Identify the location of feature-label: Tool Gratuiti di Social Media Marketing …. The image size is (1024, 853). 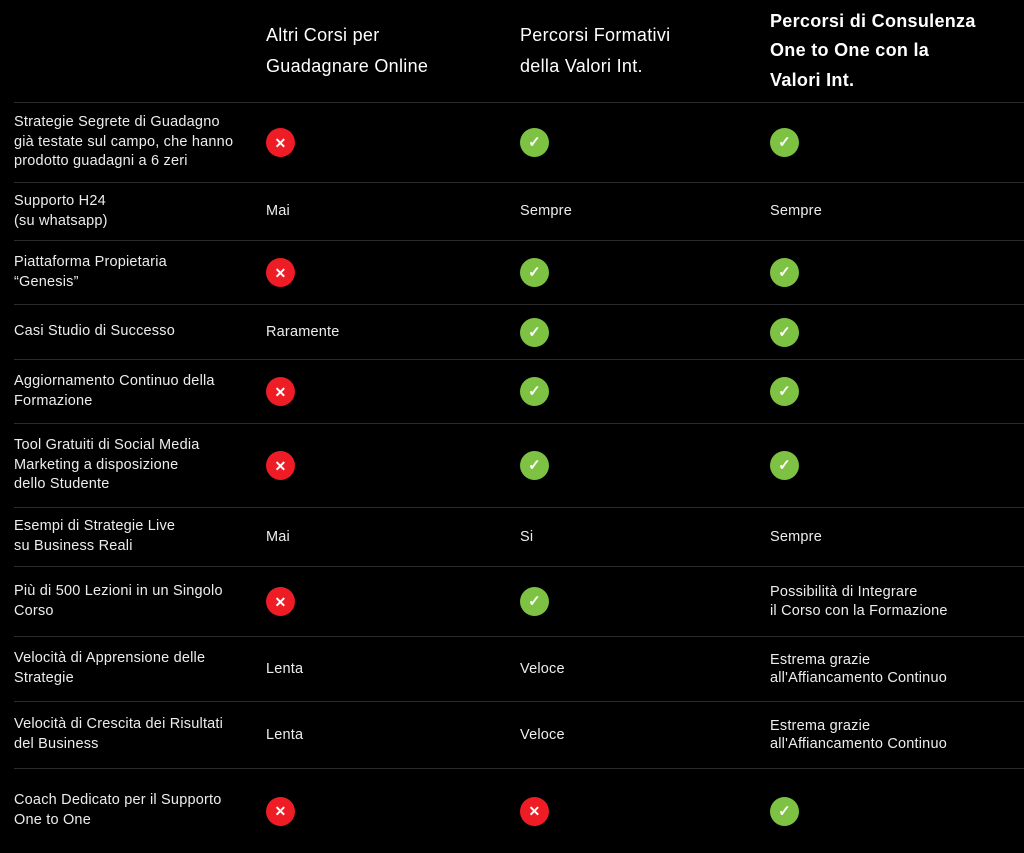
(107, 465).